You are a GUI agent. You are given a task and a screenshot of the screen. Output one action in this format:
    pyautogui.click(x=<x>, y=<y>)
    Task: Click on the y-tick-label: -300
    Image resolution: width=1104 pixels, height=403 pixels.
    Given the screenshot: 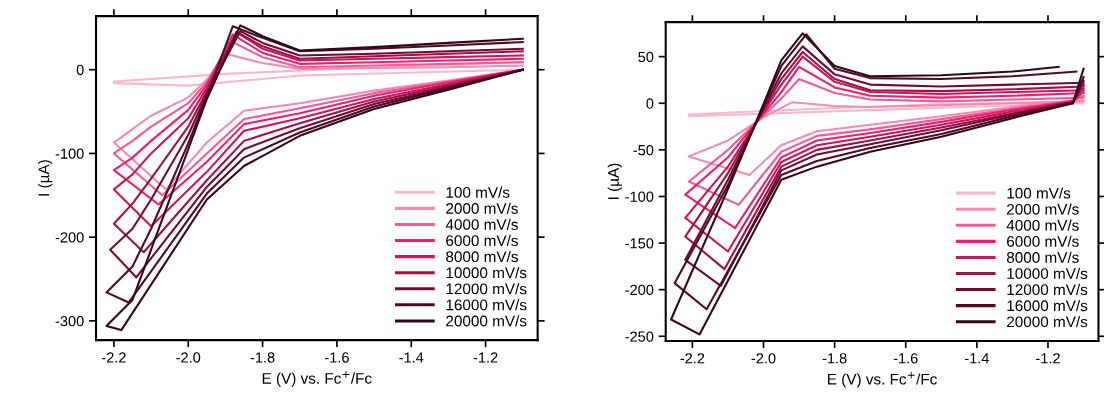 What is the action you would take?
    pyautogui.click(x=69, y=321)
    